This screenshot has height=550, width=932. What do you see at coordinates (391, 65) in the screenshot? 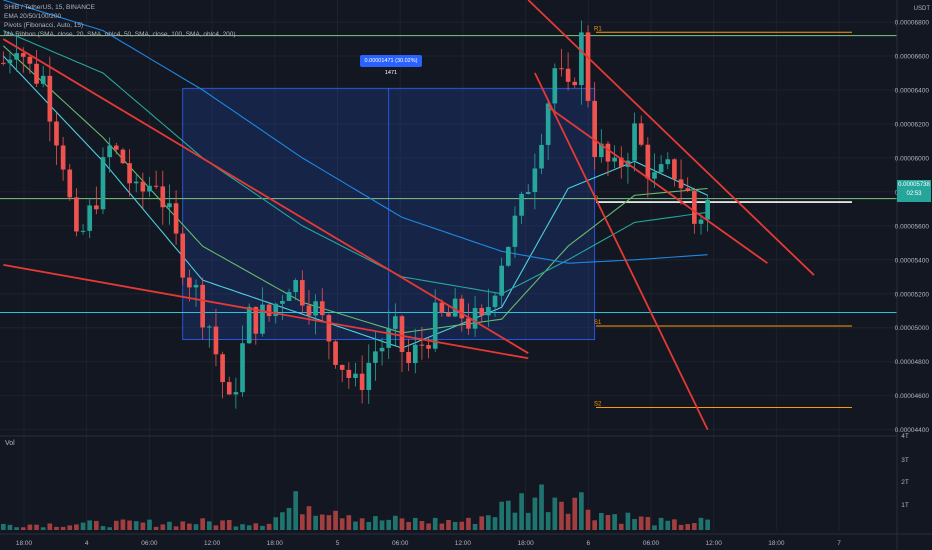
I see `measure-label: 0.00001471 (30.02%) 1471` at bounding box center [391, 65].